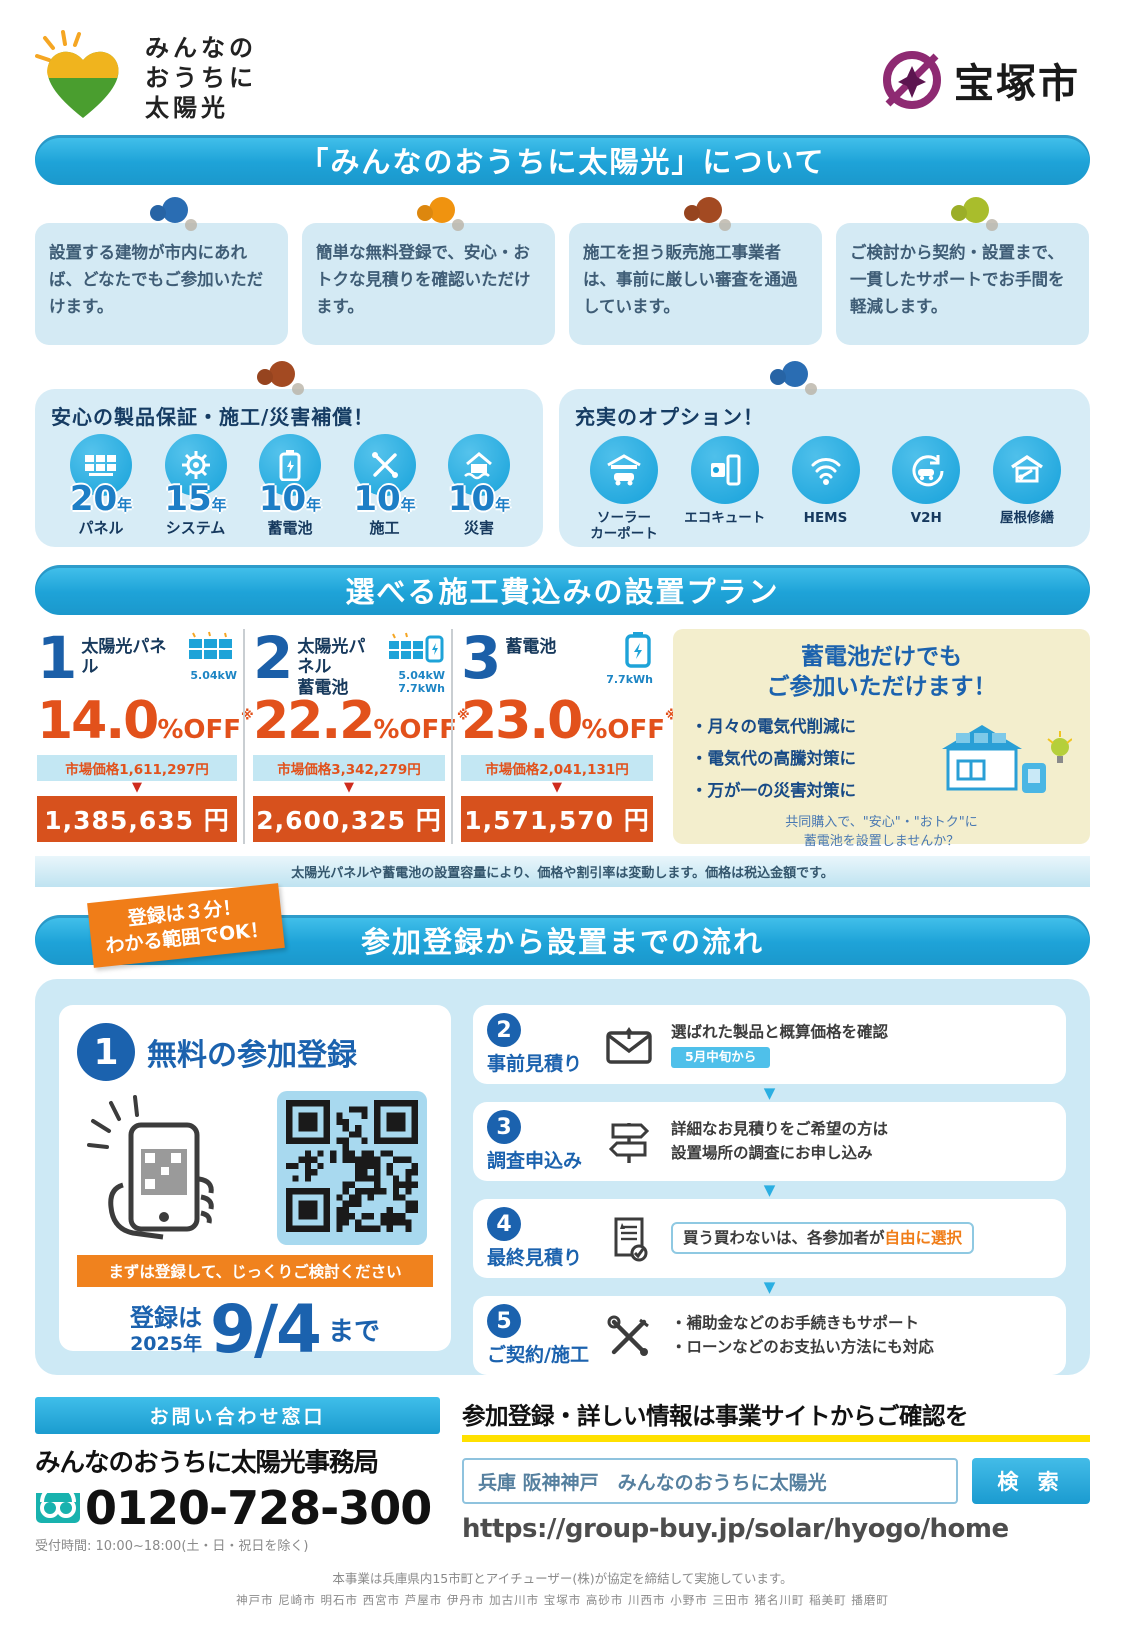  I want to click on option-solar-carport: ソーラー カーポート, so click(624, 489).